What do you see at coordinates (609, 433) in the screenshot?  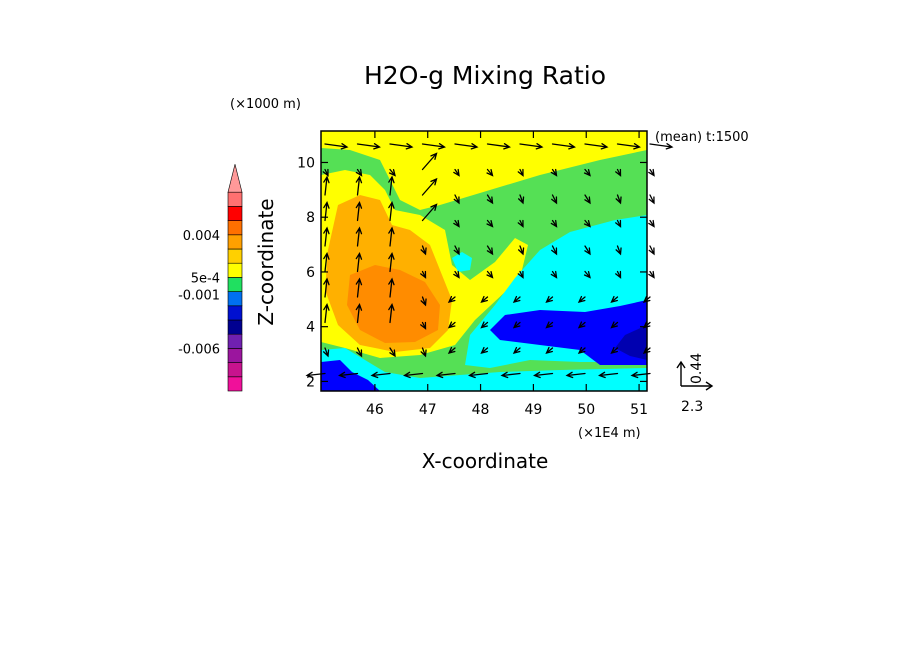 I see `x-unit-label: (×1E4 m)` at bounding box center [609, 433].